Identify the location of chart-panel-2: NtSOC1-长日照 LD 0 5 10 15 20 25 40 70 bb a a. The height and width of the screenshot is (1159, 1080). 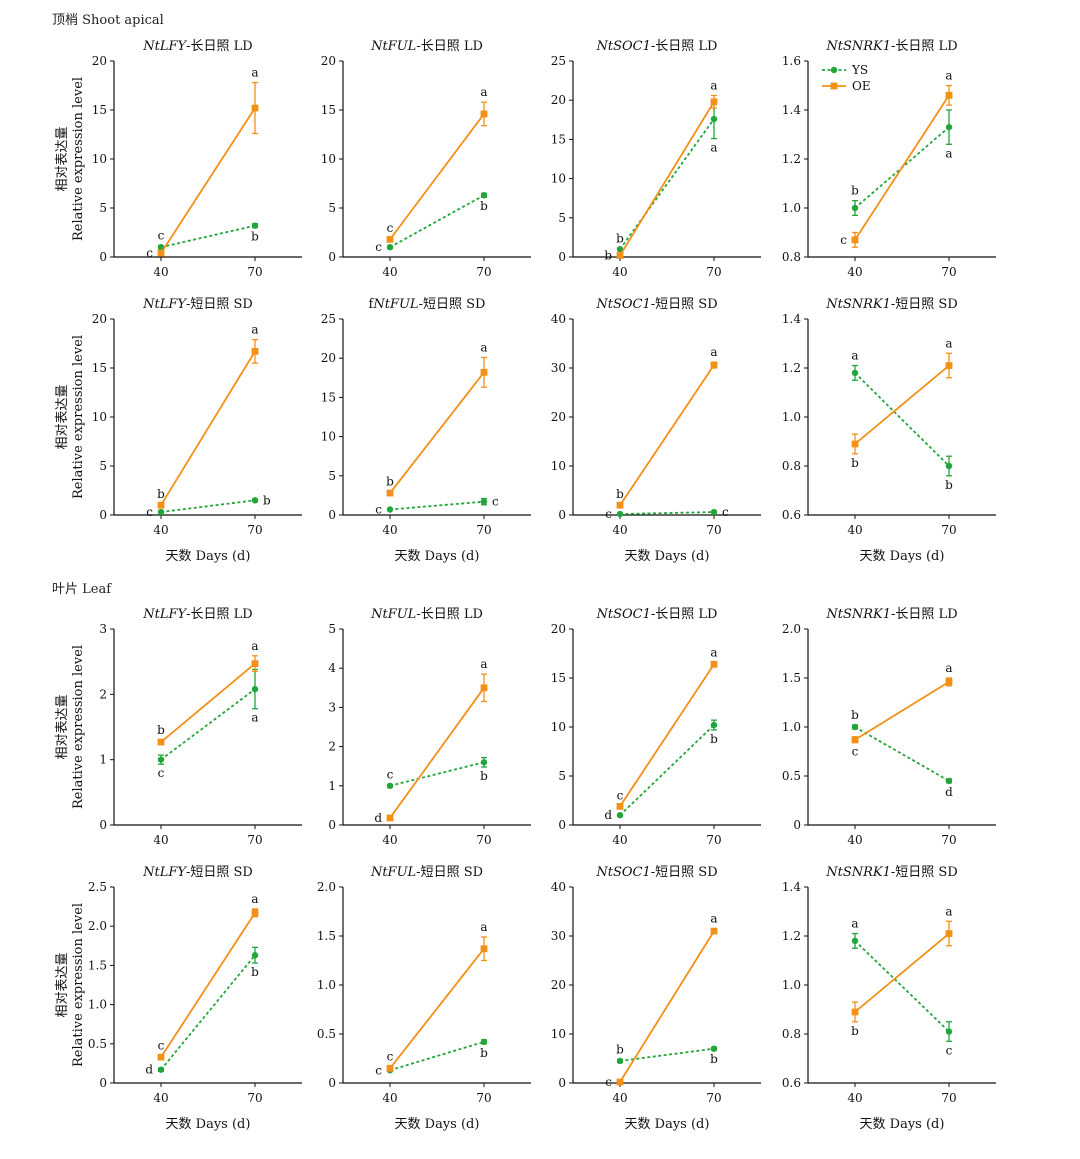
(656, 159).